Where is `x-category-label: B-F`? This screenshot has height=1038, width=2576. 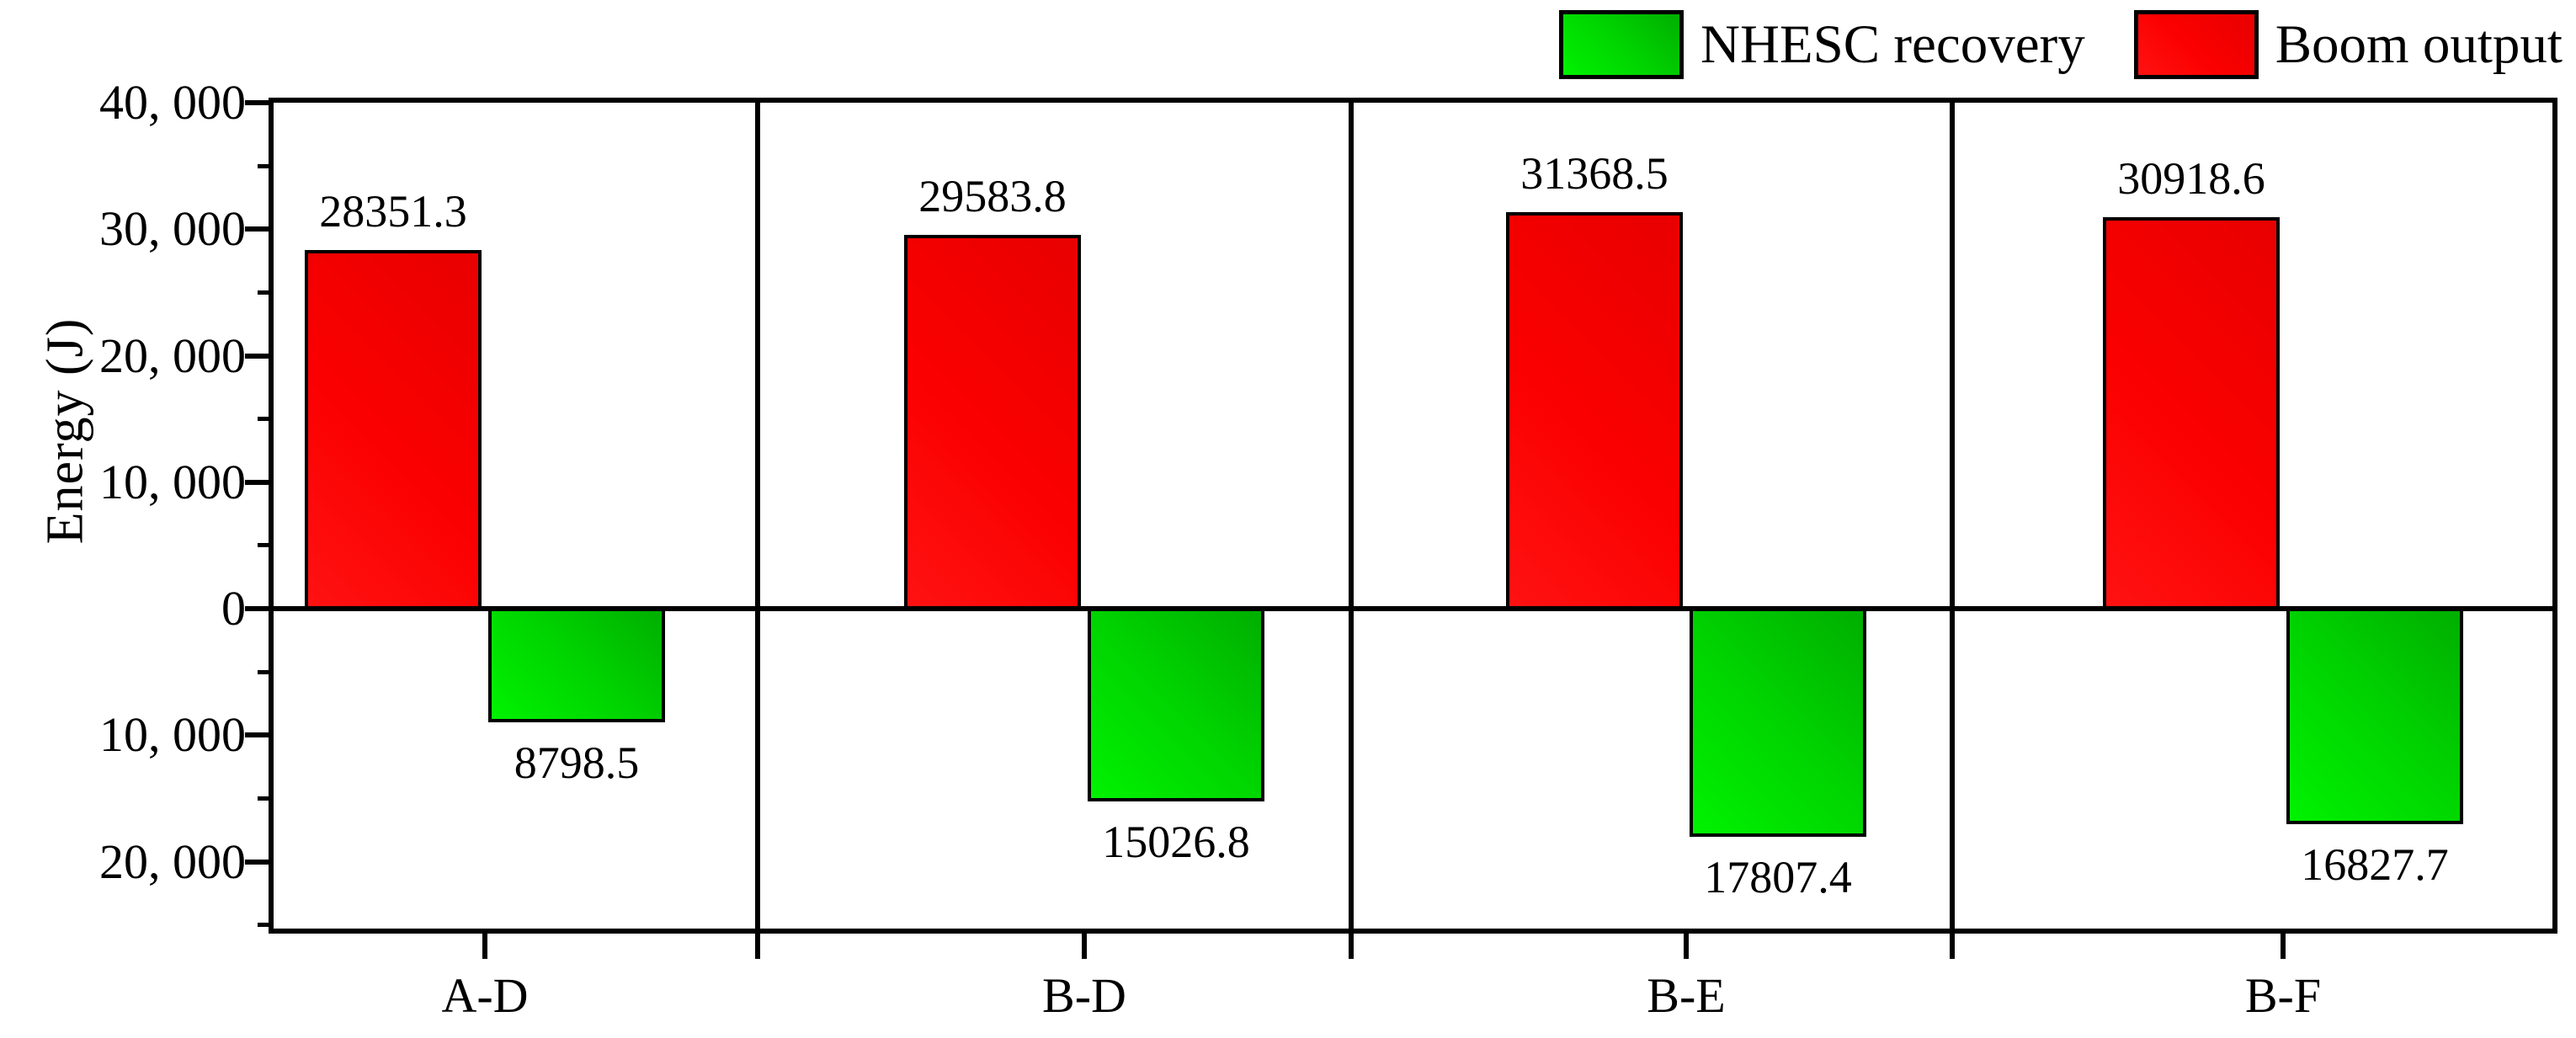 x-category-label: B-F is located at coordinates (2283, 995).